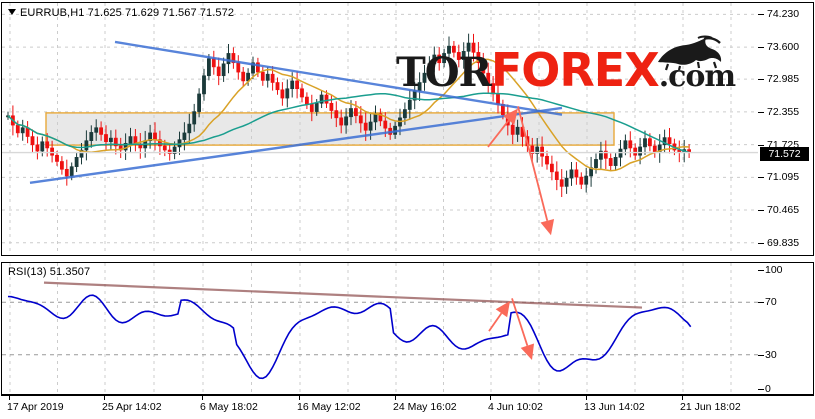 This screenshot has width=815, height=419. I want to click on moving-average-slow, so click(348, 123).